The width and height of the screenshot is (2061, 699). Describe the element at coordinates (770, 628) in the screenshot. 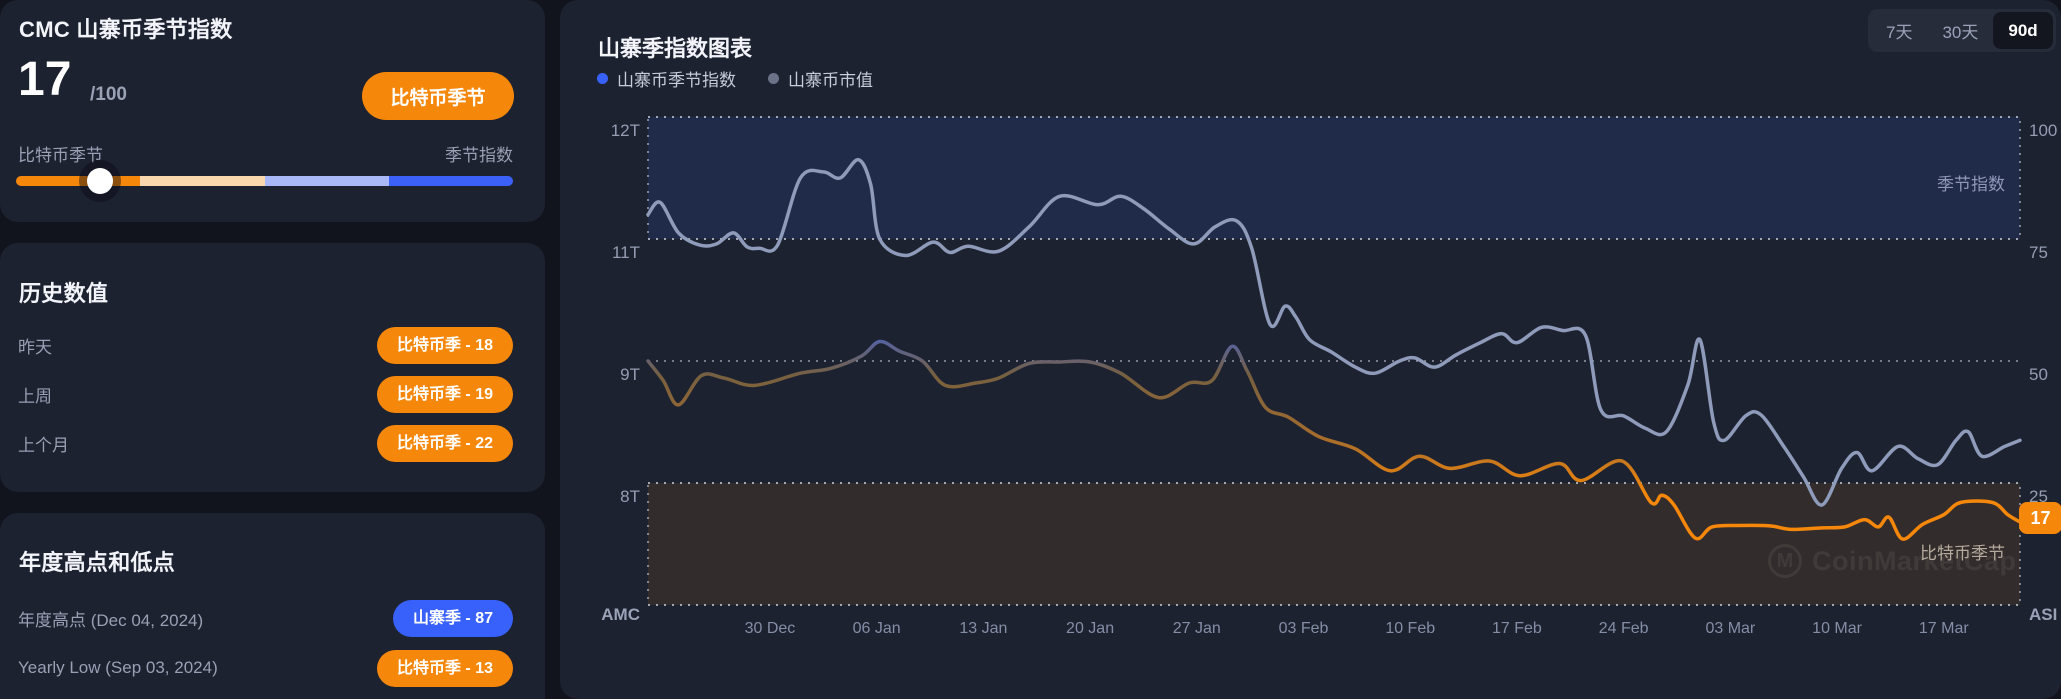

I see `x-axis-tick: 30 Dec` at that location.